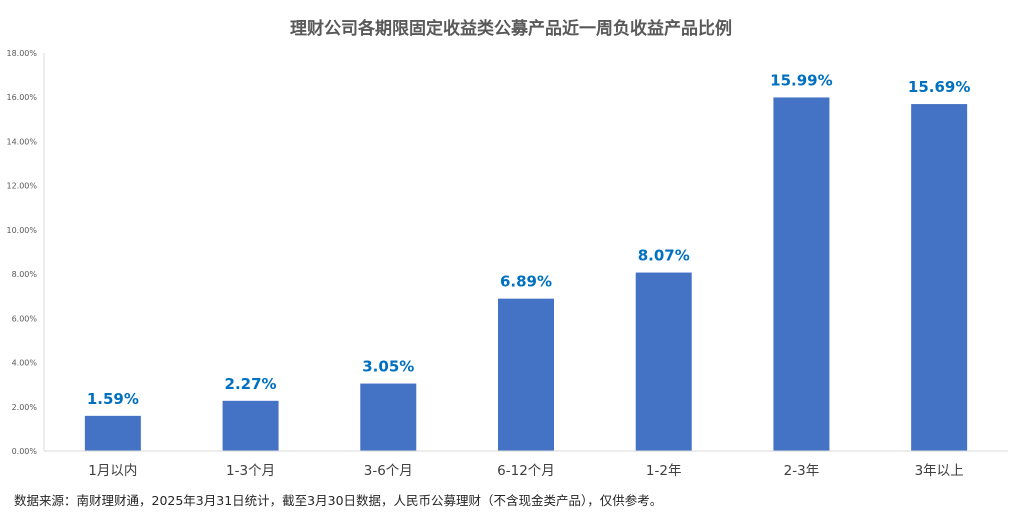 The width and height of the screenshot is (1022, 521). Describe the element at coordinates (251, 384) in the screenshot. I see `data-label: 2.27%` at that location.